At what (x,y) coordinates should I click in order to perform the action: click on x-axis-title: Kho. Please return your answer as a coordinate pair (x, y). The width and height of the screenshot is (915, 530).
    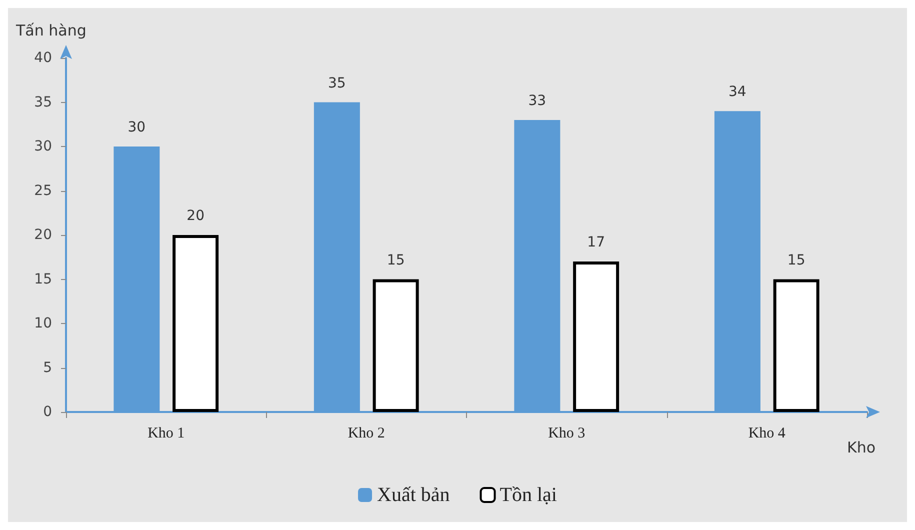
    Looking at the image, I should click on (861, 447).